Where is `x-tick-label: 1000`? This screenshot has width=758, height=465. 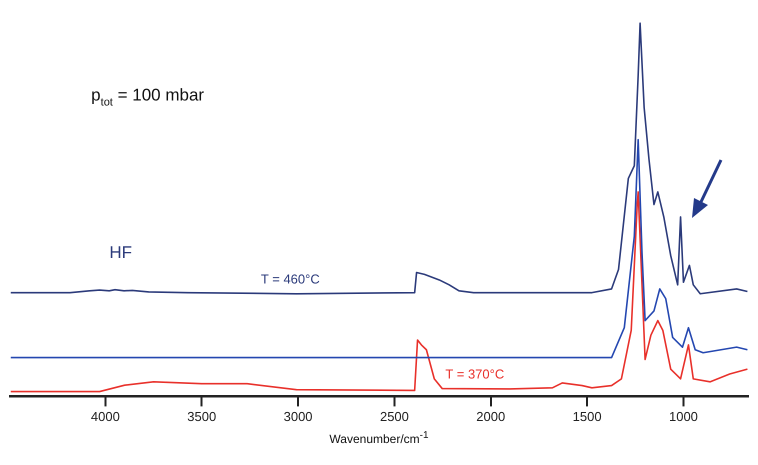
x-tick-label: 1000 is located at coordinates (683, 416).